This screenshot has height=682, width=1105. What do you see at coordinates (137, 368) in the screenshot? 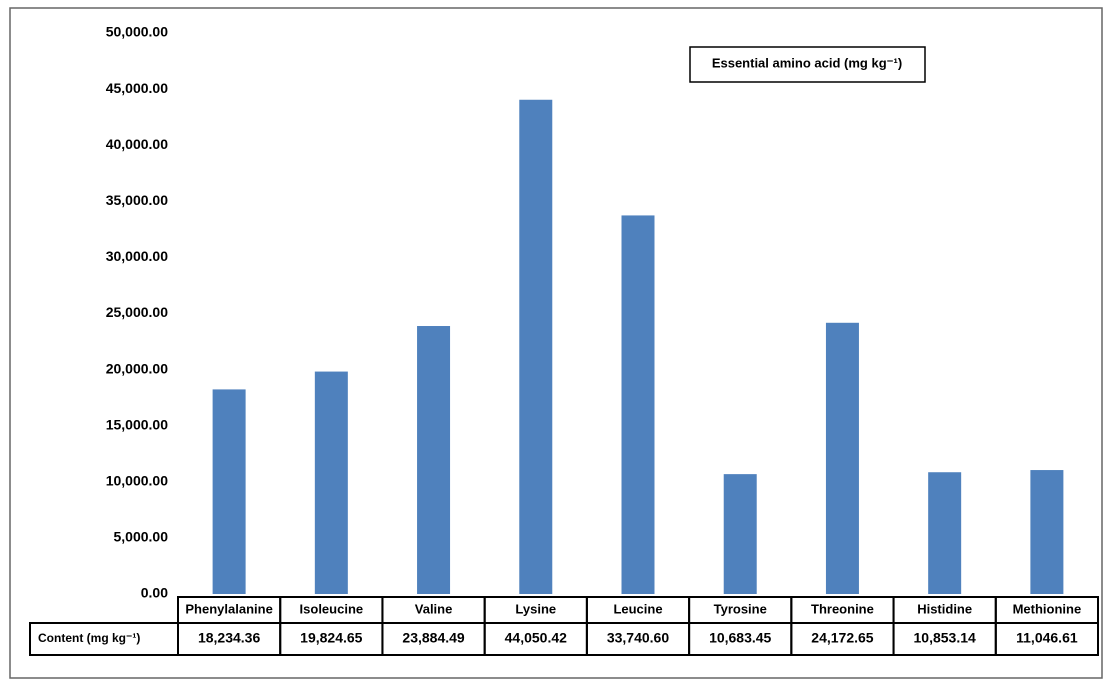
I see `y-tick-label: 20,000.00` at bounding box center [137, 368].